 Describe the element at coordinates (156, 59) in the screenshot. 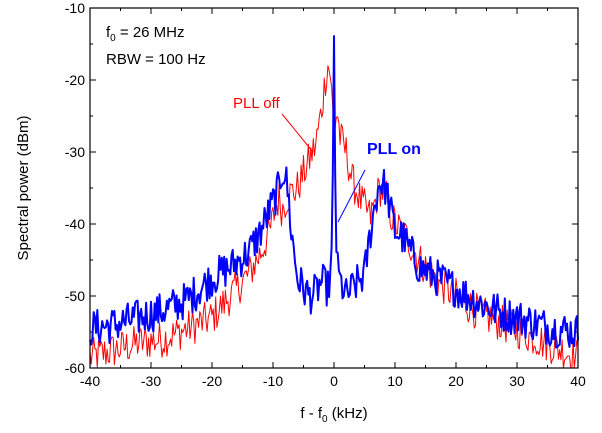

I see `annotation-rbw: RBW = 100 Hz` at that location.